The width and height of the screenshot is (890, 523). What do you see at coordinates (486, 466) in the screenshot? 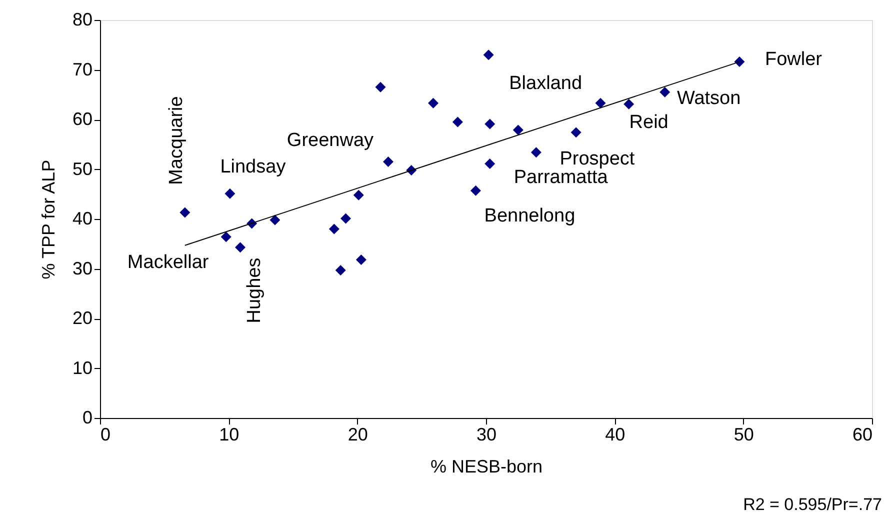
I see `x-axis-title: % NESB-born` at bounding box center [486, 466].